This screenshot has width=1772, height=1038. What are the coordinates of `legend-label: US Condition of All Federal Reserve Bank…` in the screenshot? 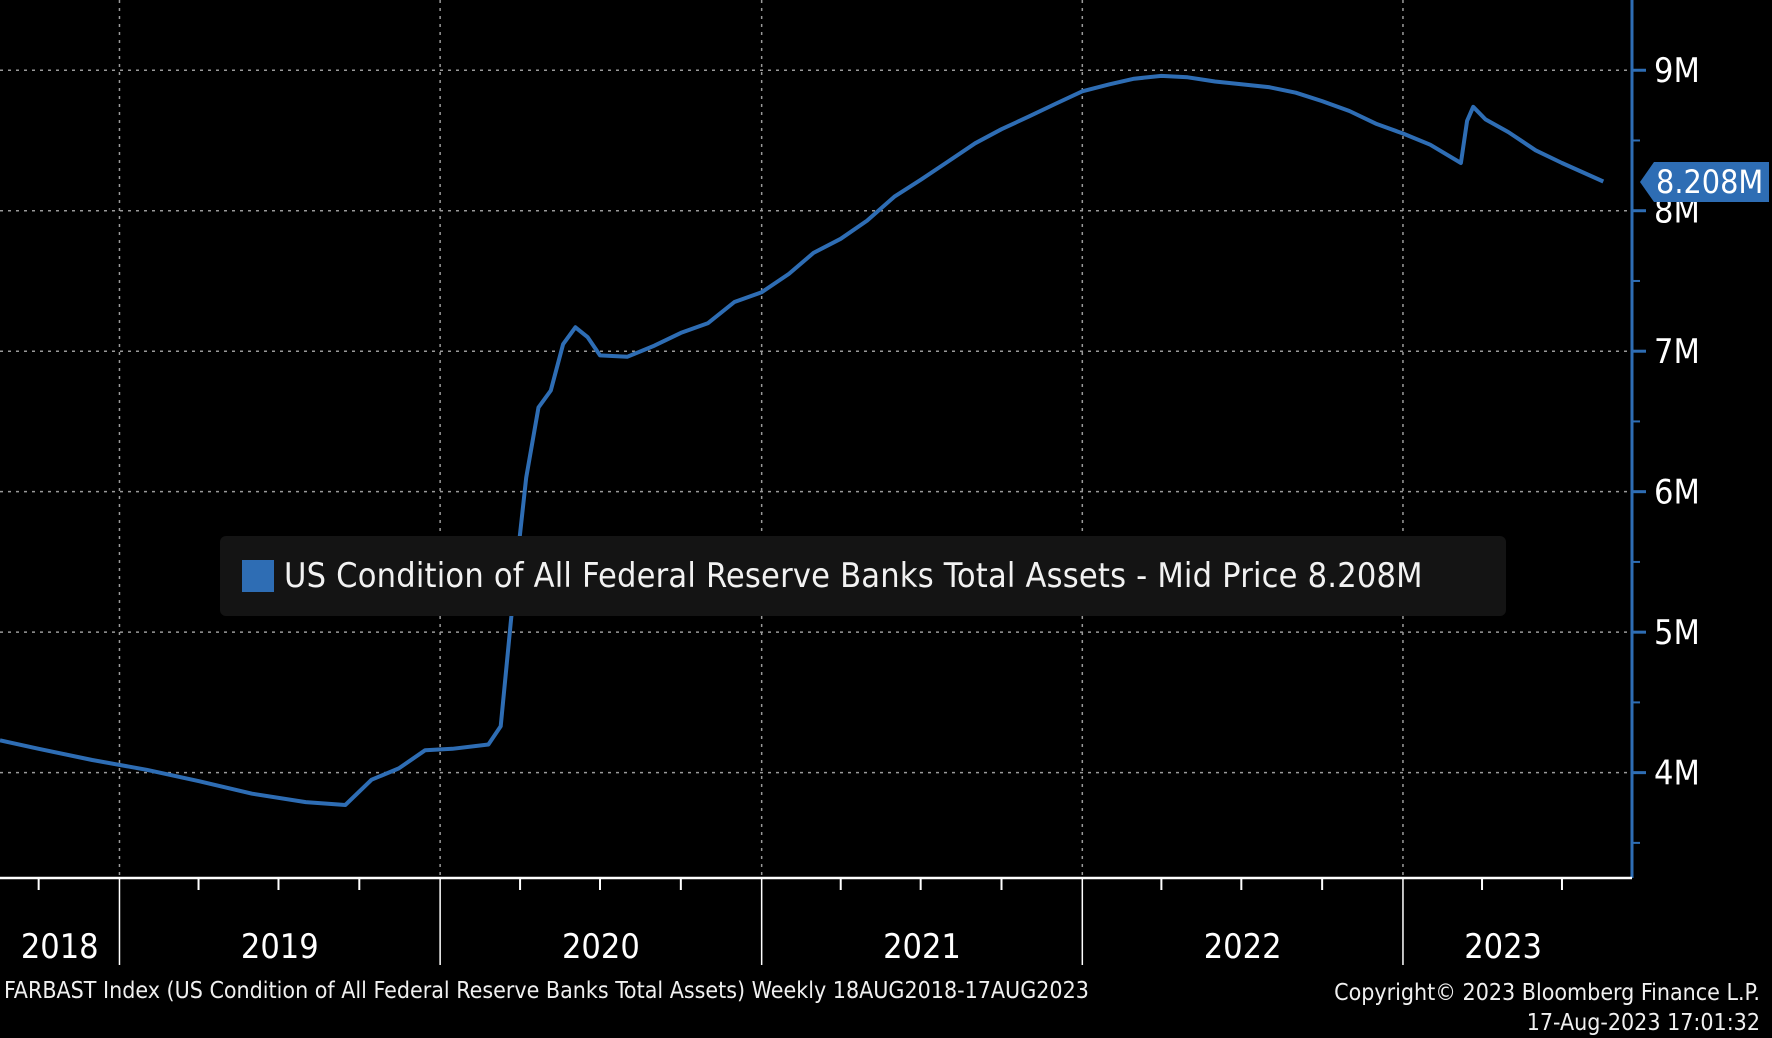 It's located at (853, 576).